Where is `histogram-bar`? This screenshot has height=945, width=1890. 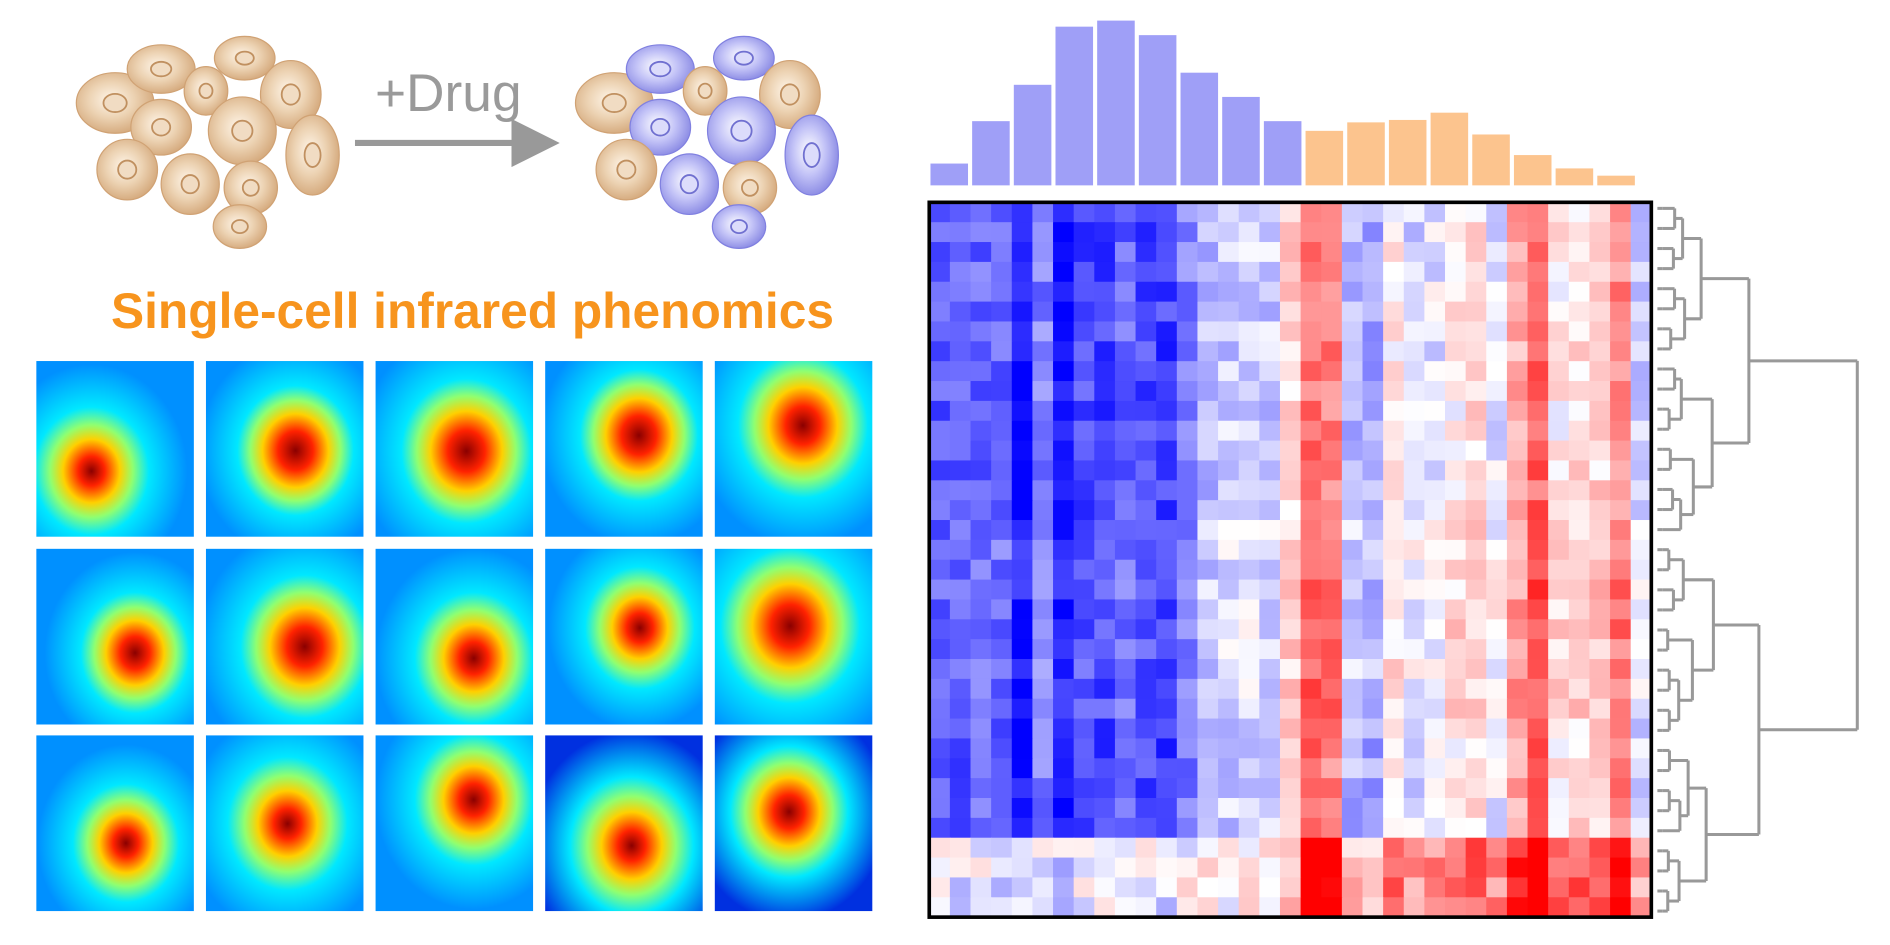 histogram-bar is located at coordinates (1366, 154).